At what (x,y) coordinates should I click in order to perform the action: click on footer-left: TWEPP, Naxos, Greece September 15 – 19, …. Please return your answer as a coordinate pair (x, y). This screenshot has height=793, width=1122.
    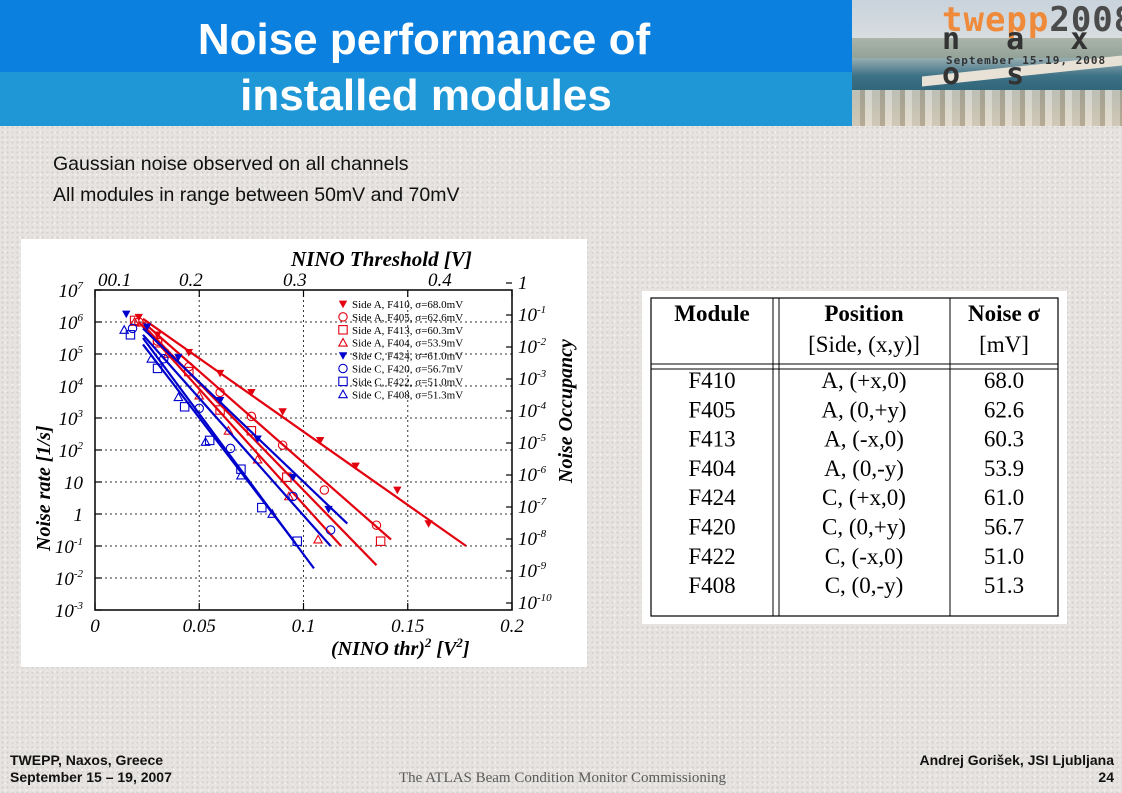
    Looking at the image, I should click on (91, 769).